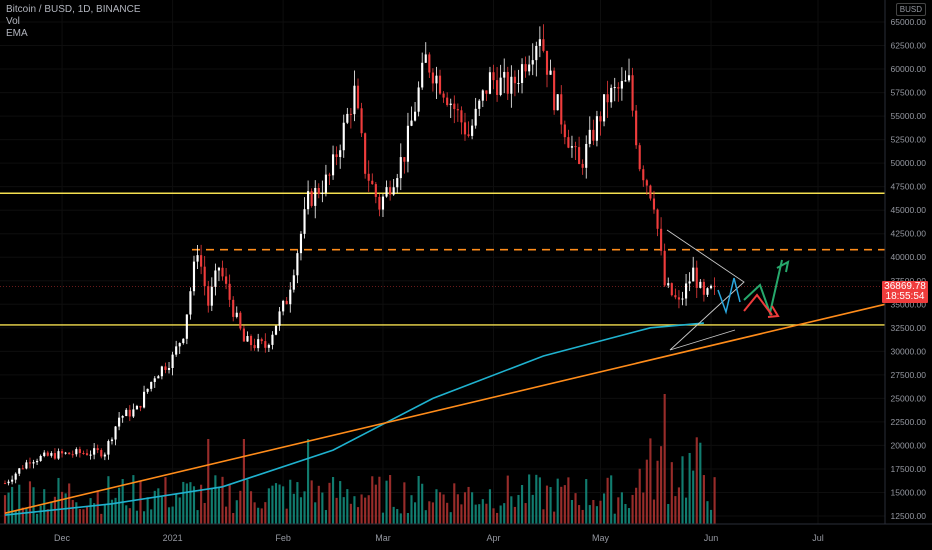 The image size is (932, 550). What do you see at coordinates (758, 304) in the screenshot?
I see `red-bearish-projection` at bounding box center [758, 304].